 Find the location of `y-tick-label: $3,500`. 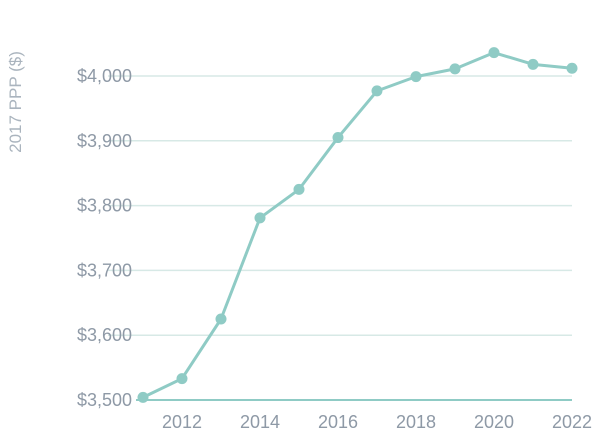

y-tick-label: $3,500 is located at coordinates (104, 400).